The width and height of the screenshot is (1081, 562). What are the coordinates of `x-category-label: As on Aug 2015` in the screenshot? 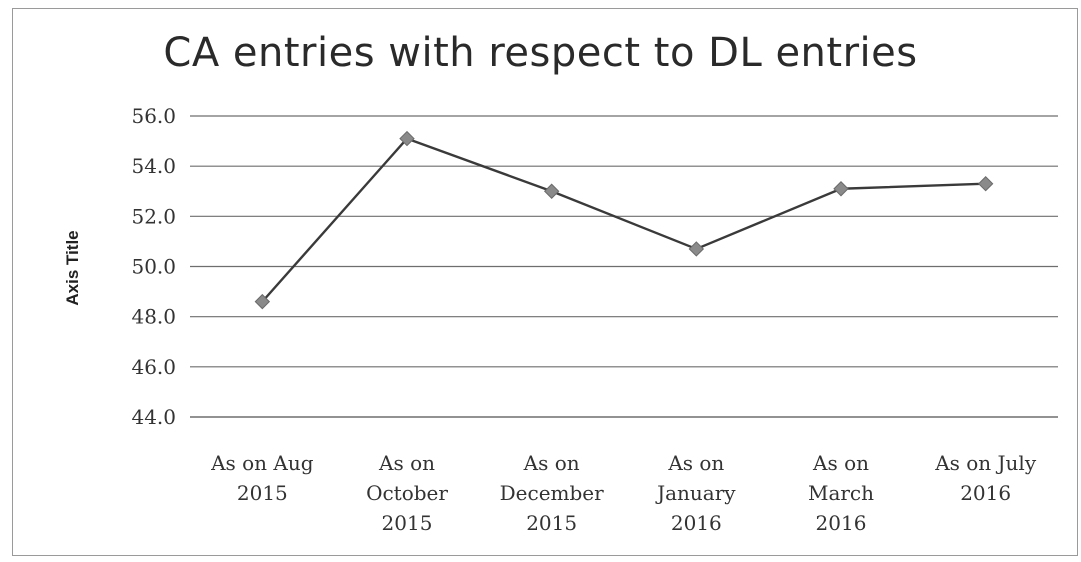 It's located at (262, 478).